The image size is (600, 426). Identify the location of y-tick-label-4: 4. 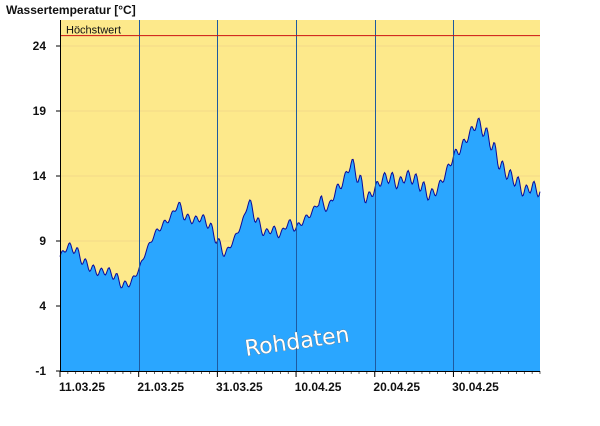
(42, 306).